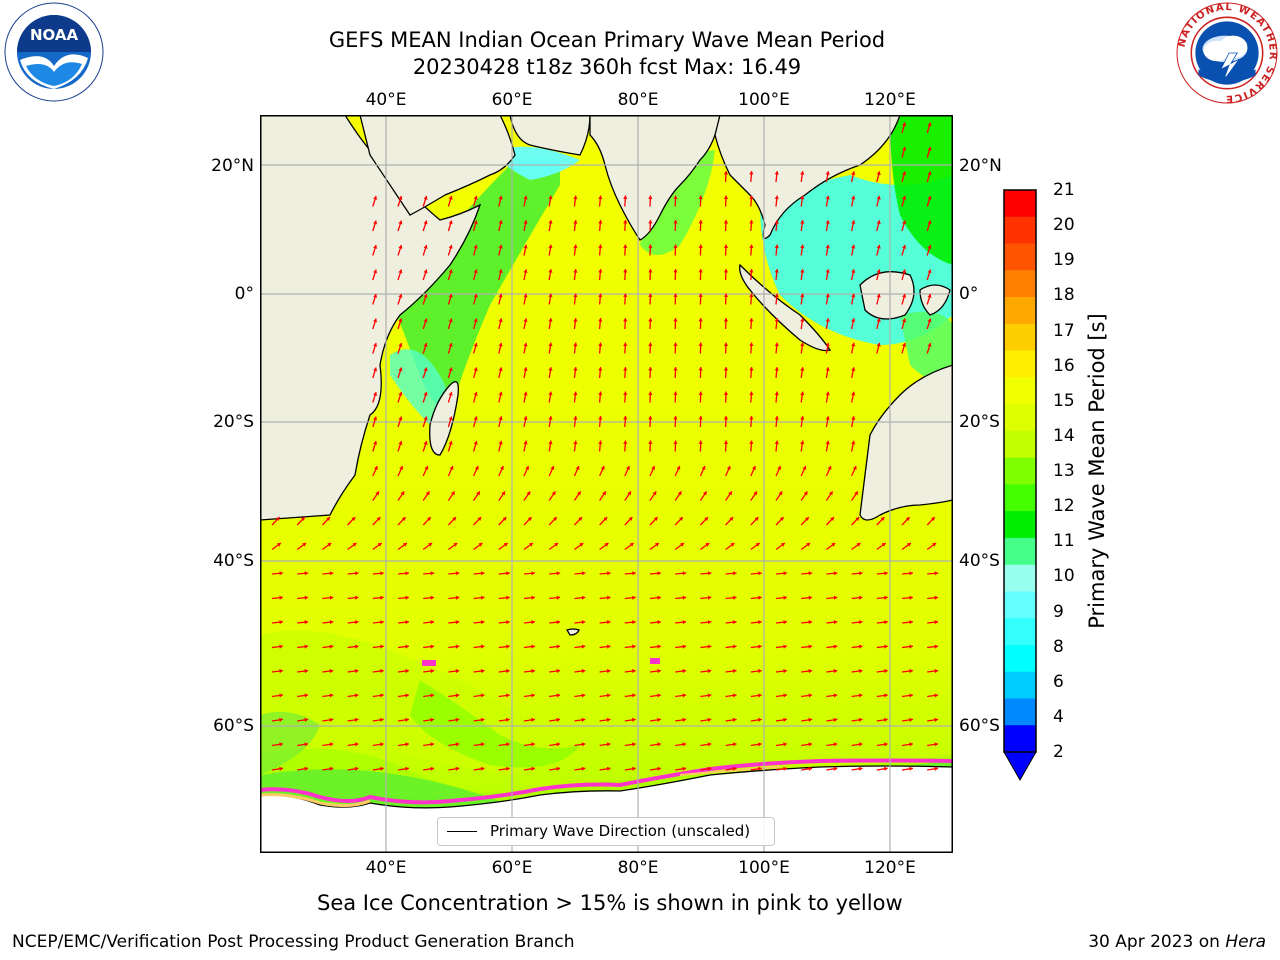  I want to click on period-field-patch, so click(540, 163).